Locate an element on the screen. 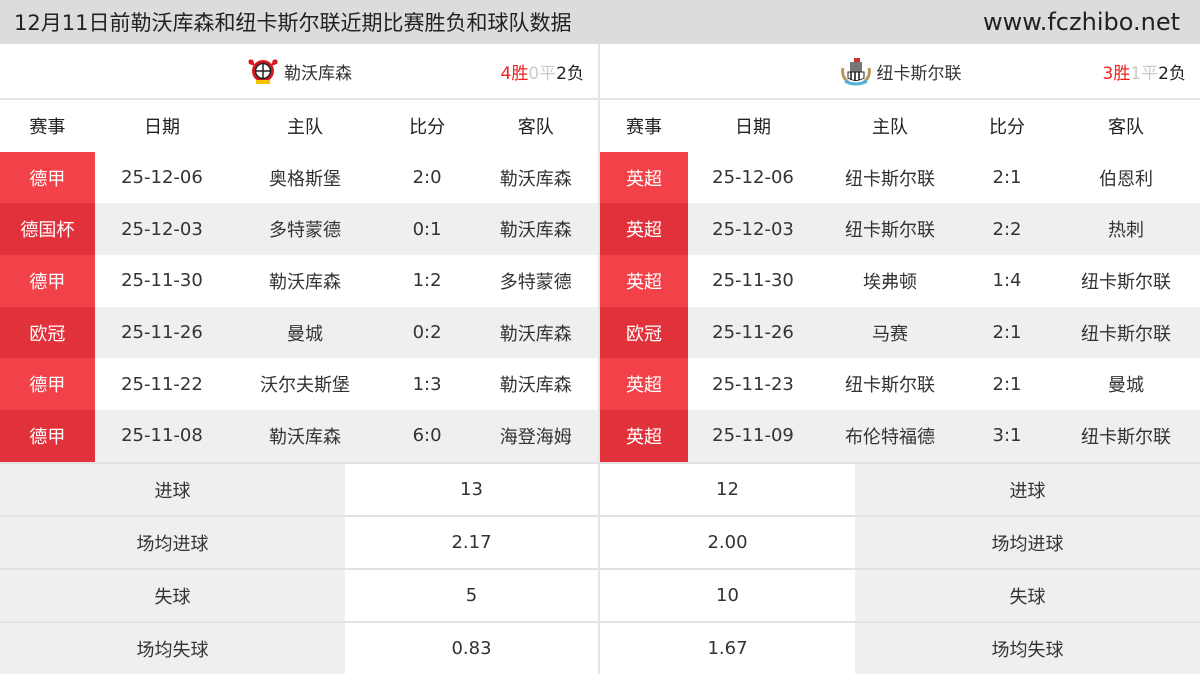 The height and width of the screenshot is (675, 1200). match-home: 曼城 is located at coordinates (304, 334).